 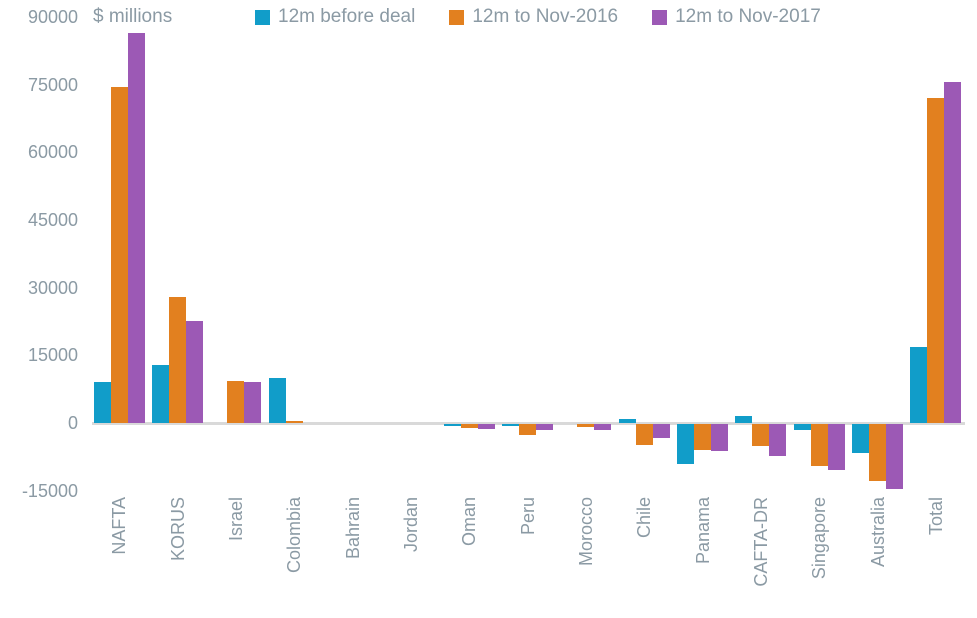 What do you see at coordinates (410, 525) in the screenshot?
I see `x-category-label-jordan: Jordan` at bounding box center [410, 525].